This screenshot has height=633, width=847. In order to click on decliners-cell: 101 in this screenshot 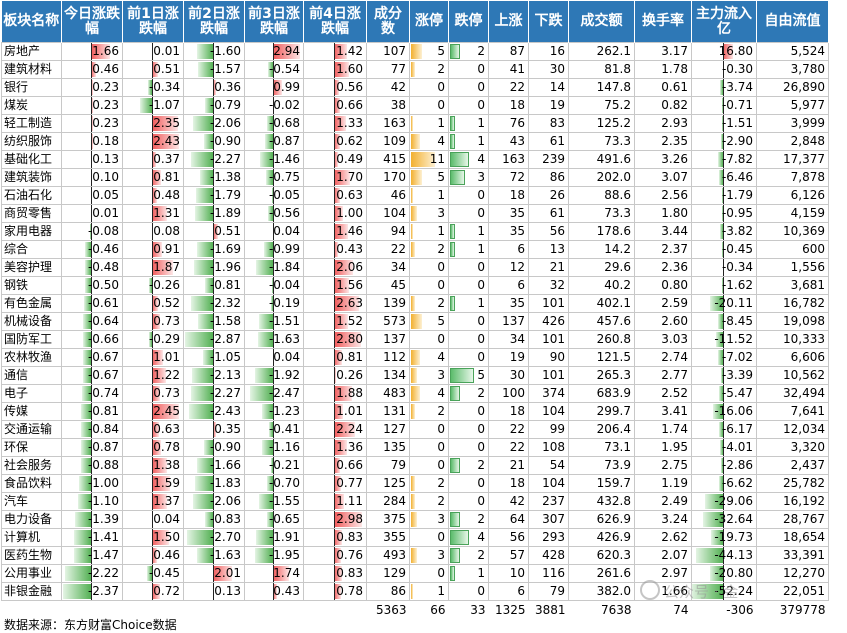, I will do `click(548, 375)`.